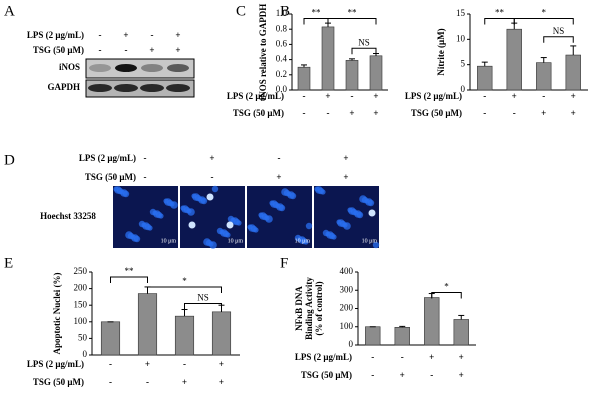 The width and height of the screenshot is (600, 404). What do you see at coordinates (81, 321) in the screenshot?
I see `y-tick-label: 100` at bounding box center [81, 321].